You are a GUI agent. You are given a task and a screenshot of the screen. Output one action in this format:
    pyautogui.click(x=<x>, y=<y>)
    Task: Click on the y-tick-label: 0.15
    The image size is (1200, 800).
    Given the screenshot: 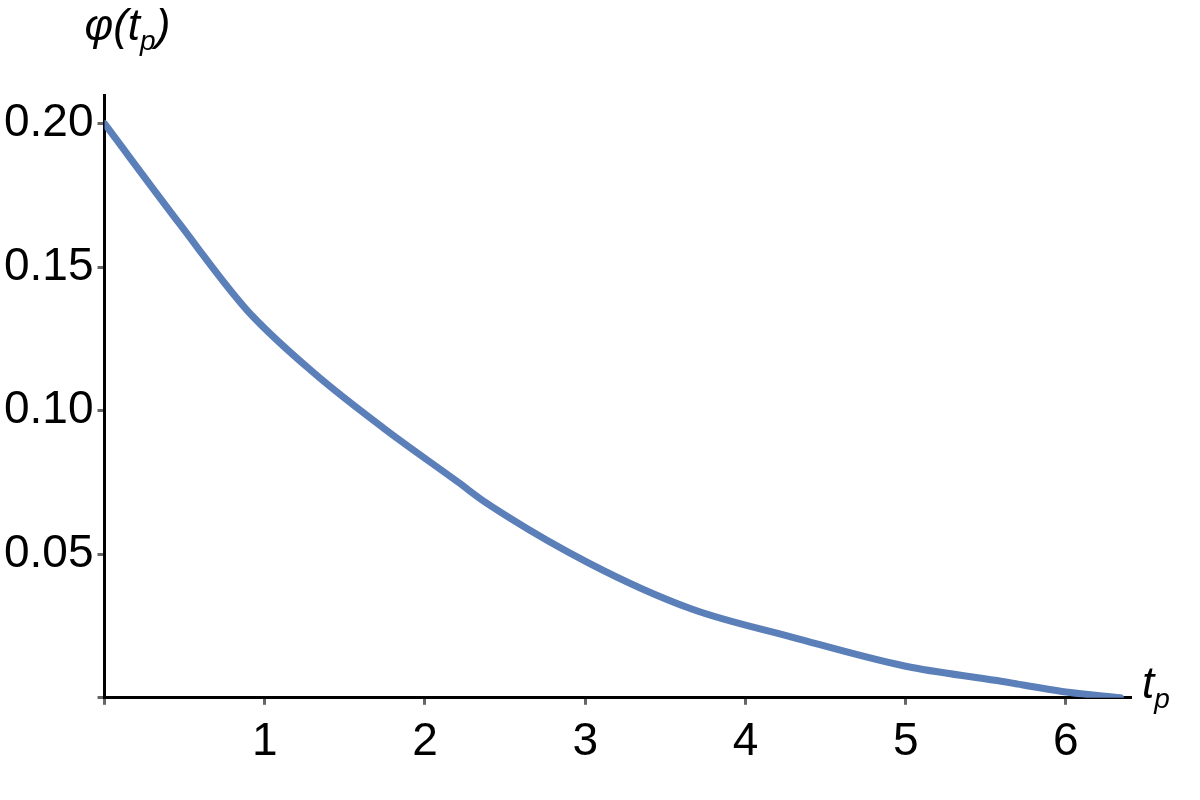 What is the action you would take?
    pyautogui.click(x=49, y=263)
    